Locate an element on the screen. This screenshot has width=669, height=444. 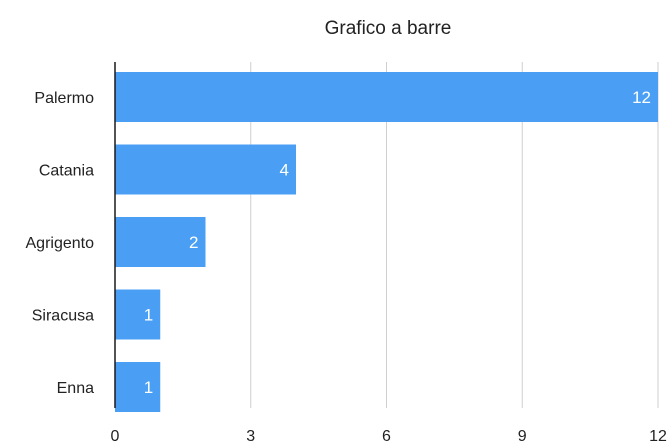
x-tick-label-2: 6 is located at coordinates (386, 436).